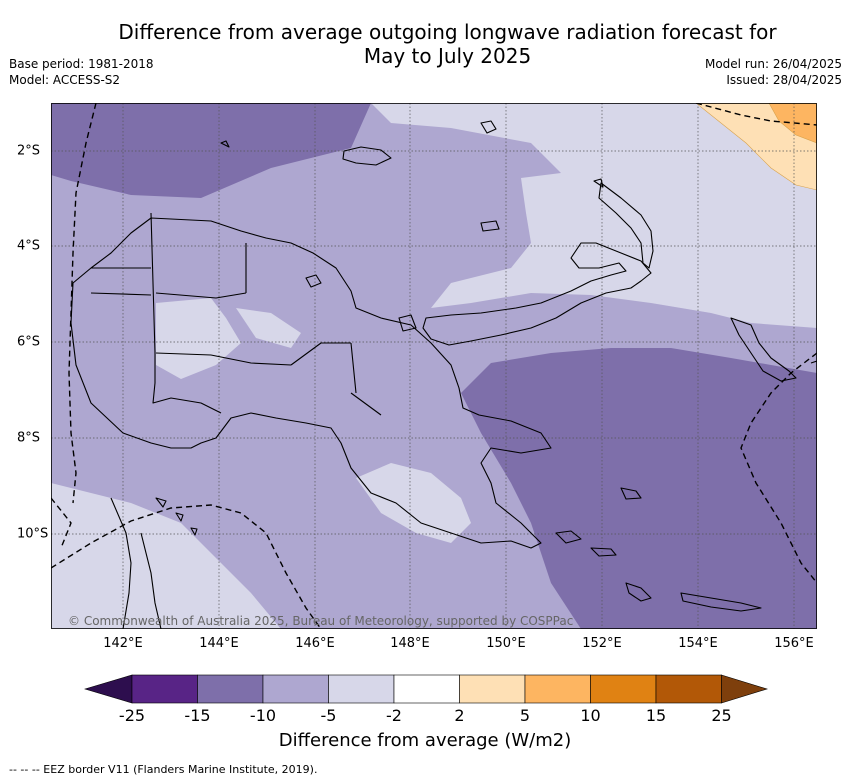  Describe the element at coordinates (447, 56) in the screenshot. I see `title-line-2: May to July 2025` at that location.